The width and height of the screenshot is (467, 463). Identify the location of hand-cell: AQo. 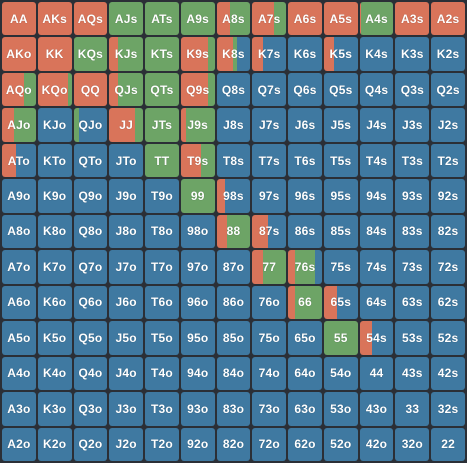
(19, 89).